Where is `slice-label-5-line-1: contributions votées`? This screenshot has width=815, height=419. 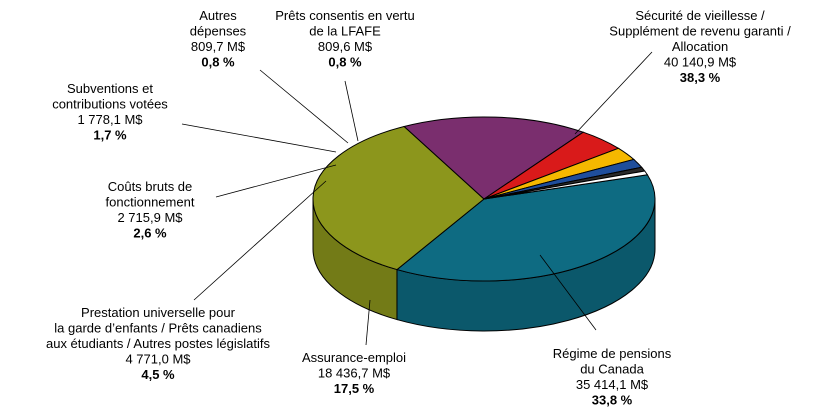 slice-label-5-line-1: contributions votées is located at coordinates (110, 104).